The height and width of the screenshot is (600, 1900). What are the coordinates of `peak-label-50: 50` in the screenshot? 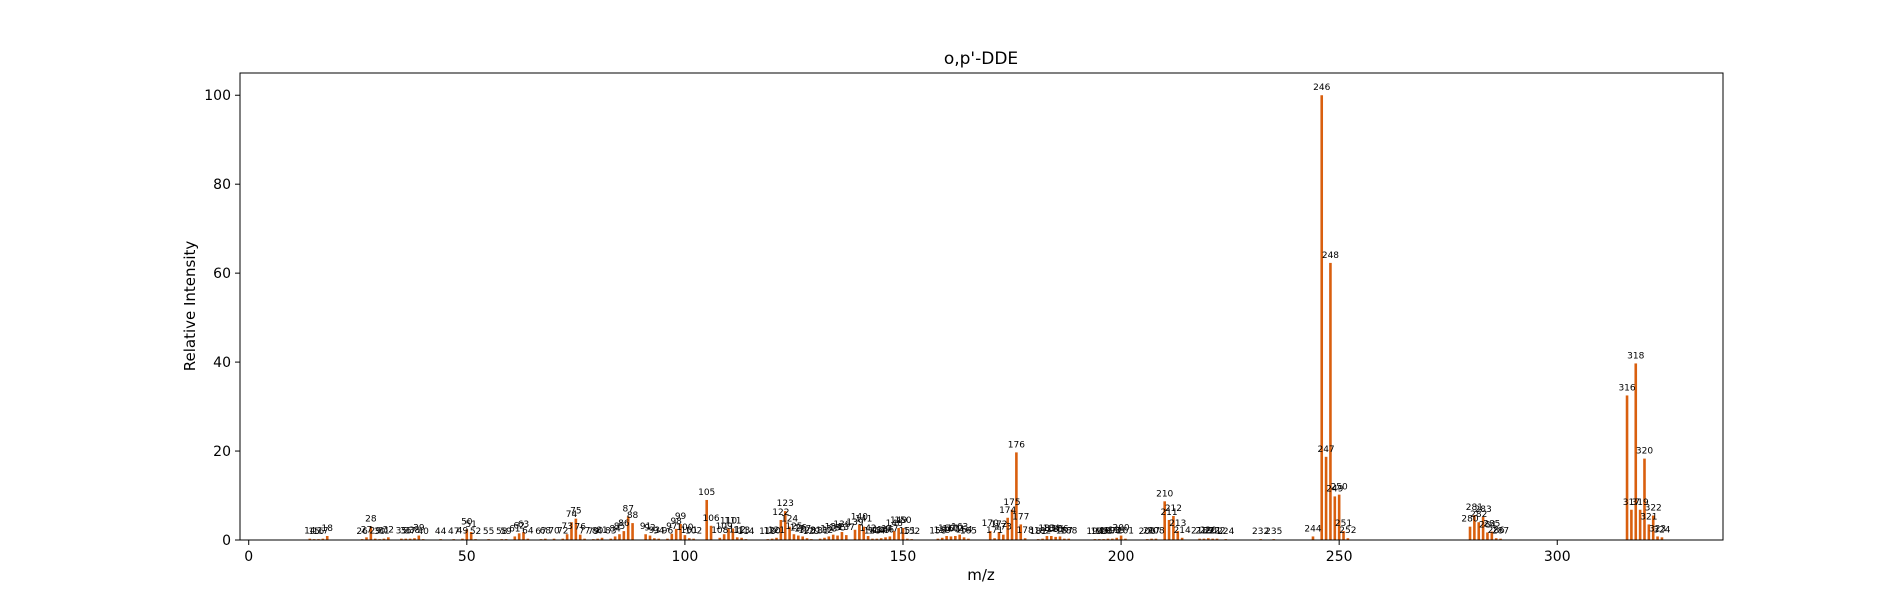 It's located at (467, 522).